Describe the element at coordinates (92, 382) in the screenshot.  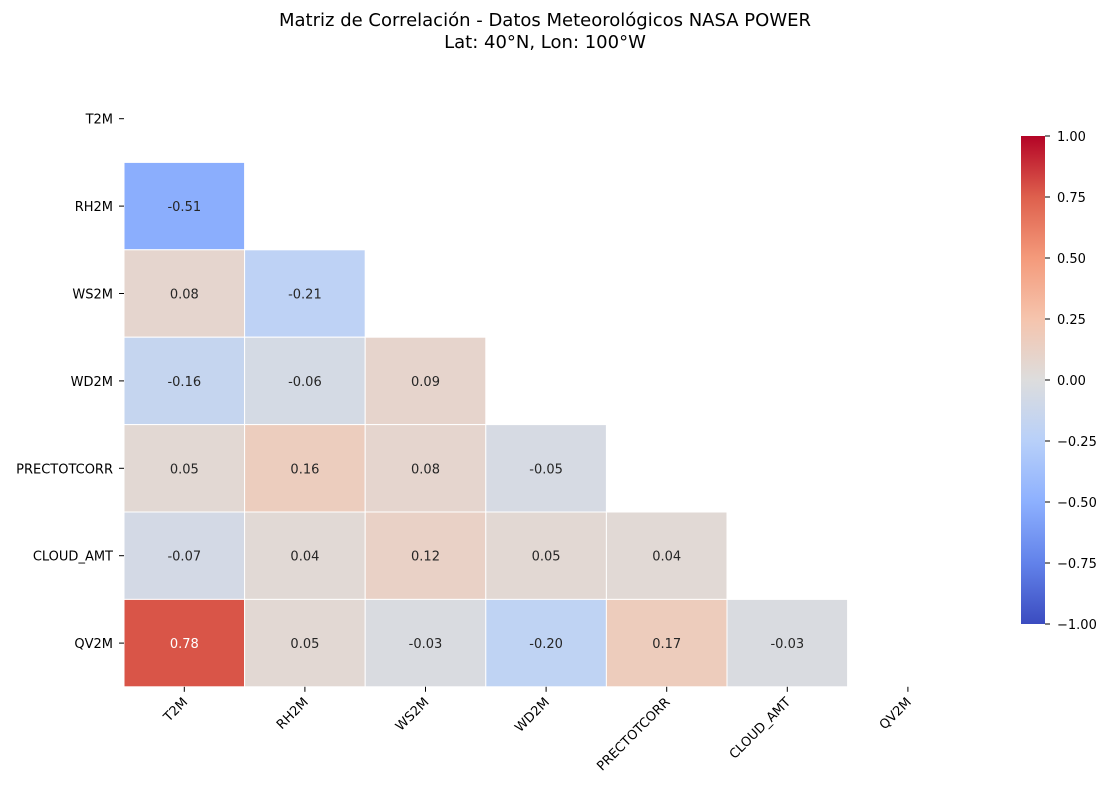
I see `y-tick-label: WD2M` at that location.